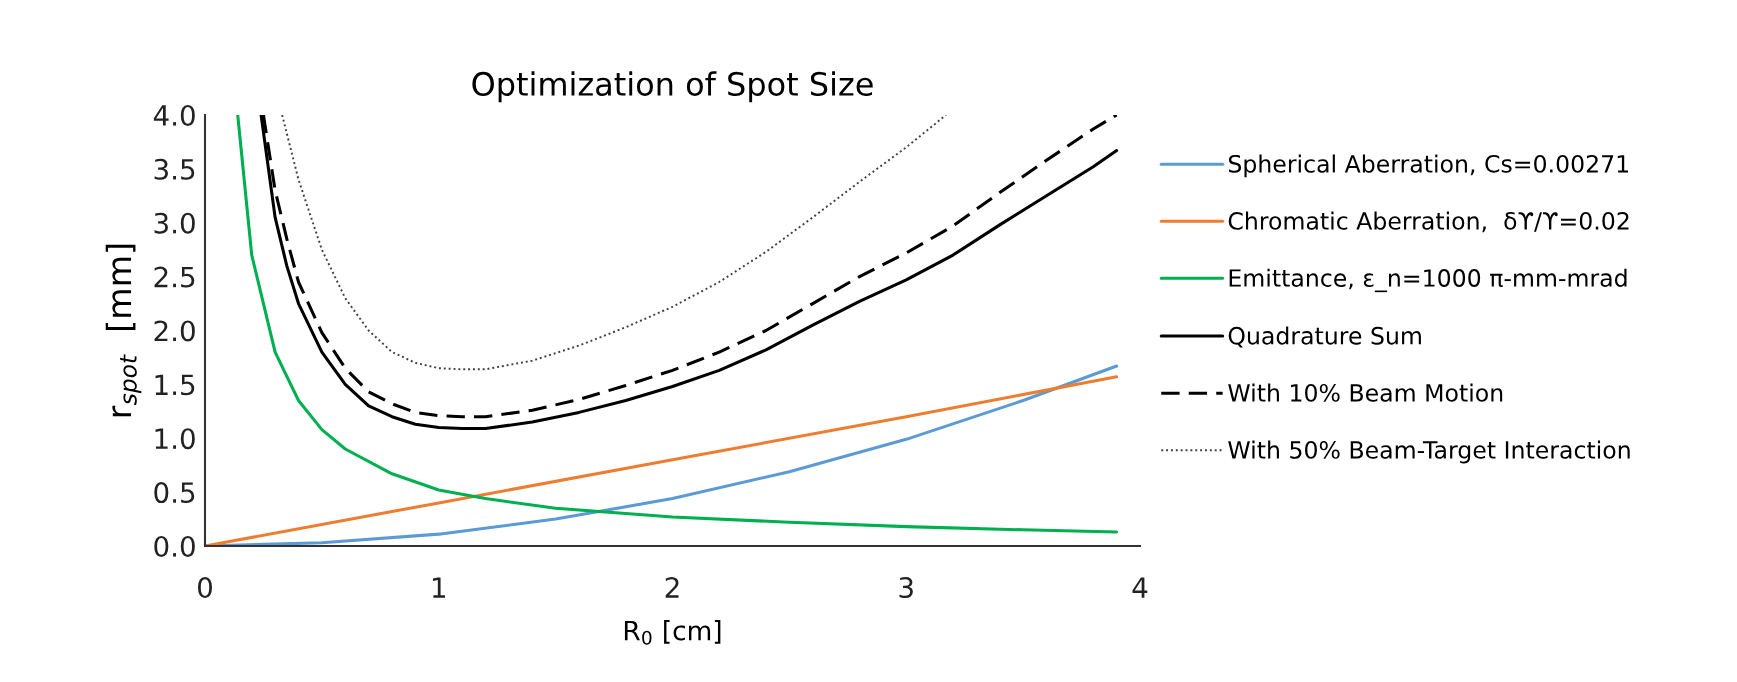  What do you see at coordinates (672, 587) in the screenshot?
I see `x-tick-label: 2` at bounding box center [672, 587].